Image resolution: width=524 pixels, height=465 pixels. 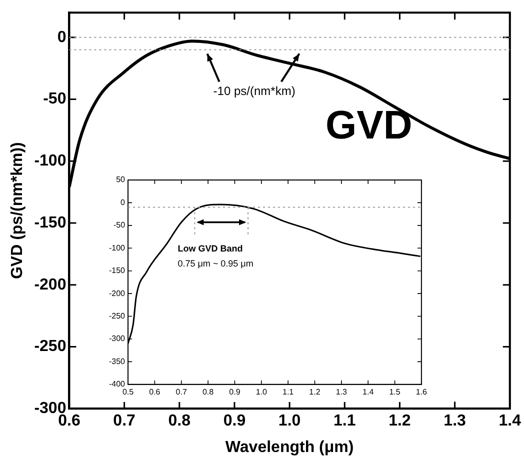 What do you see at coordinates (210, 249) in the screenshot?
I see `annotation: Low GVD Band` at bounding box center [210, 249].